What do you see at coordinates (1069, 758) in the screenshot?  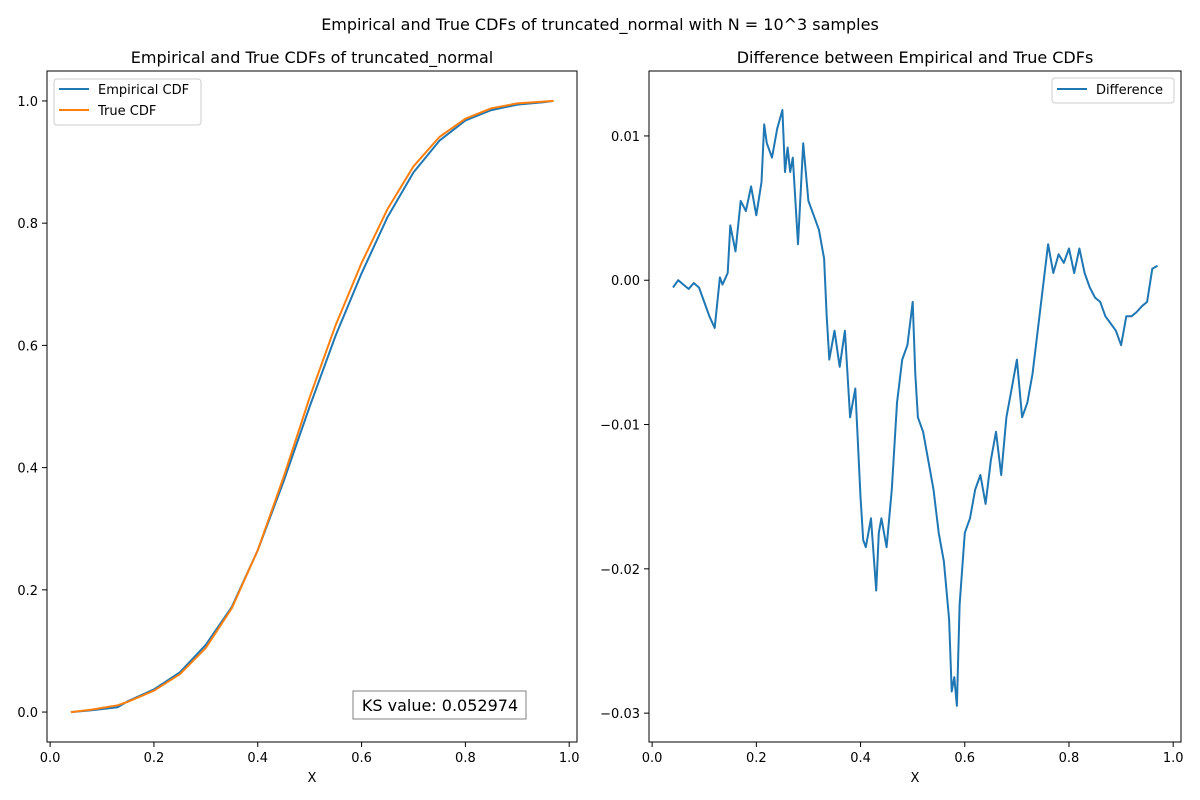 I see `right-x-tick-label: 0.8` at bounding box center [1069, 758].